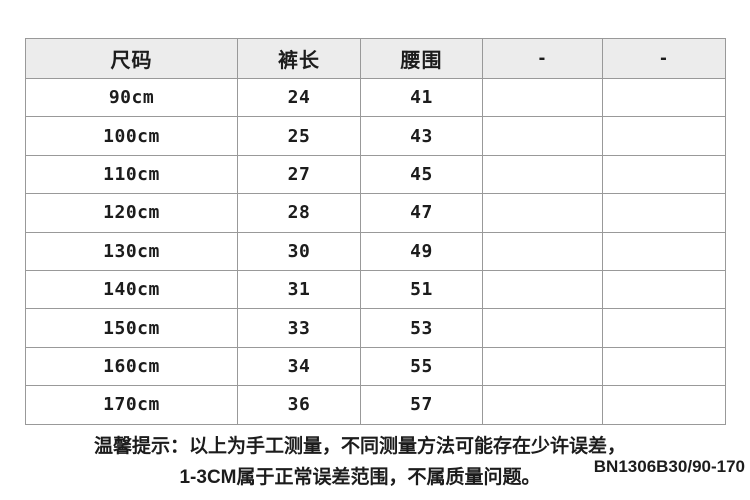 Image resolution: width=750 pixels, height=500 pixels. What do you see at coordinates (131, 97) in the screenshot?
I see `table-cell: 90cm` at bounding box center [131, 97].